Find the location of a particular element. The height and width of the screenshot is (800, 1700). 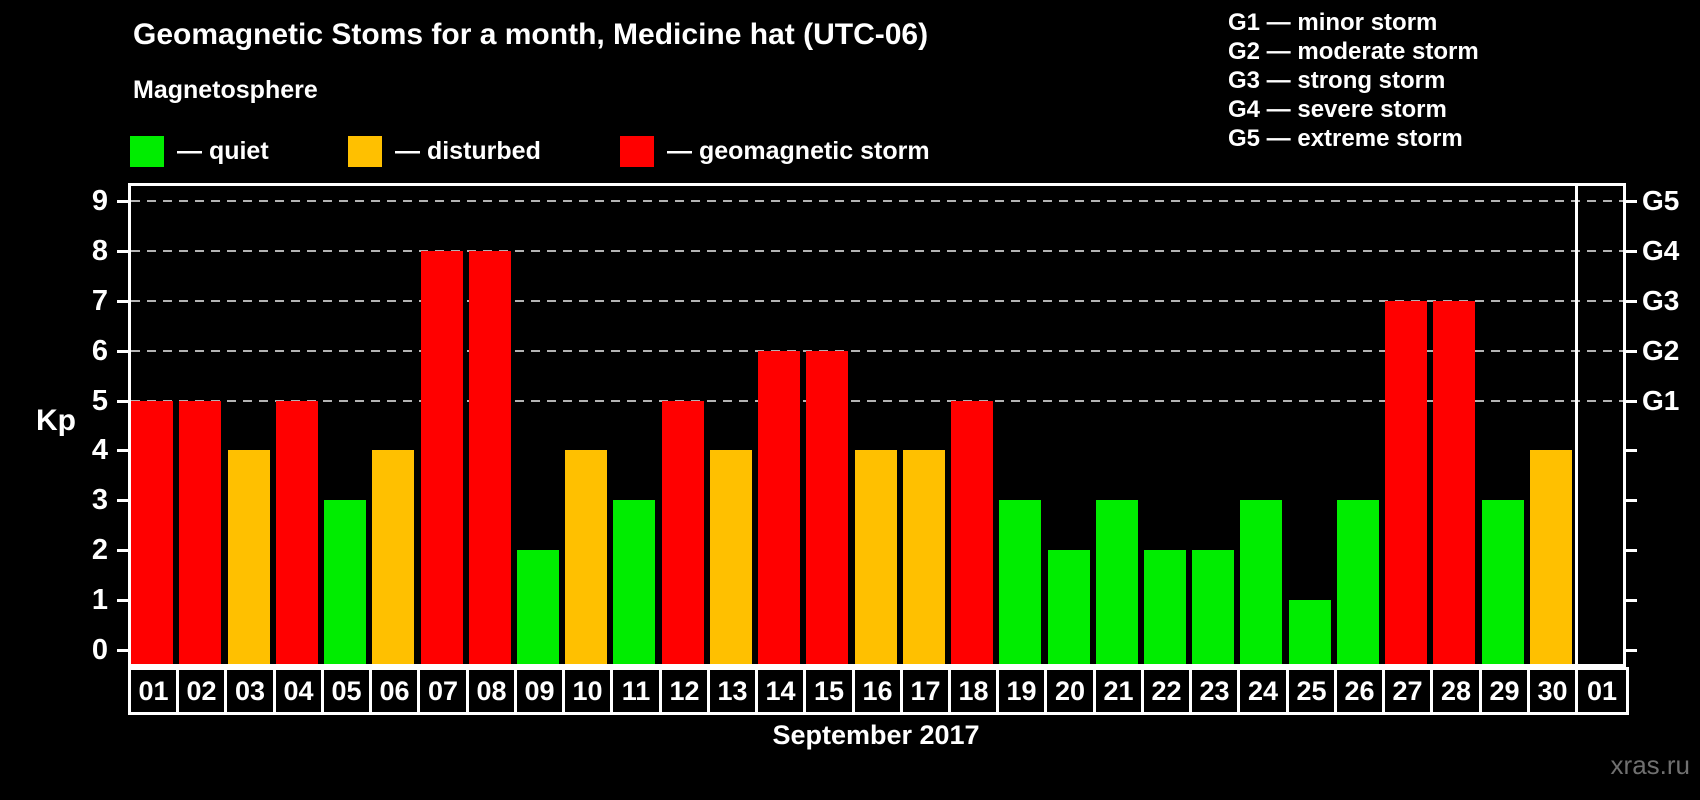

storm-scale-legend-line: G1 — minor storm is located at coordinates (1333, 22).